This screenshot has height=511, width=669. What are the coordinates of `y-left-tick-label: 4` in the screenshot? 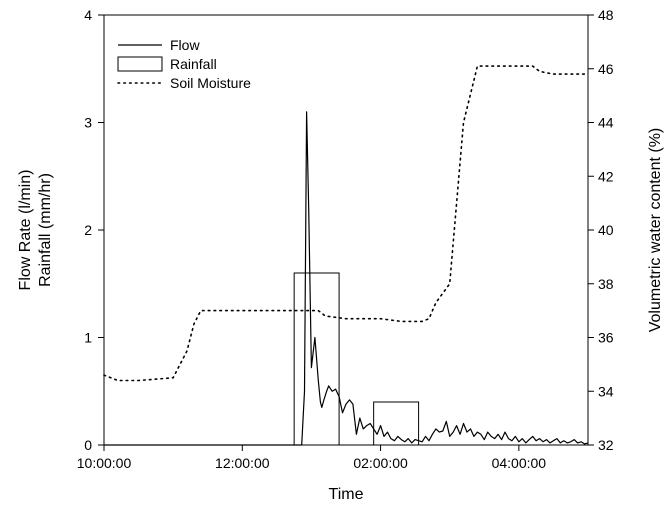 It's located at (88, 15).